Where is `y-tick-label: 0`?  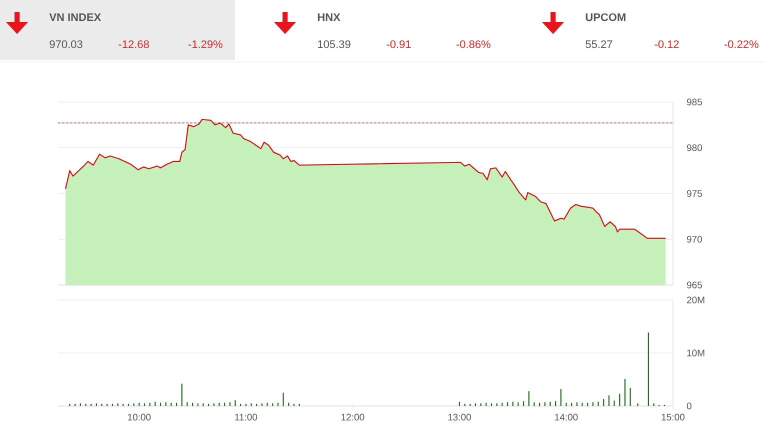 y-tick-label: 0 is located at coordinates (689, 406).